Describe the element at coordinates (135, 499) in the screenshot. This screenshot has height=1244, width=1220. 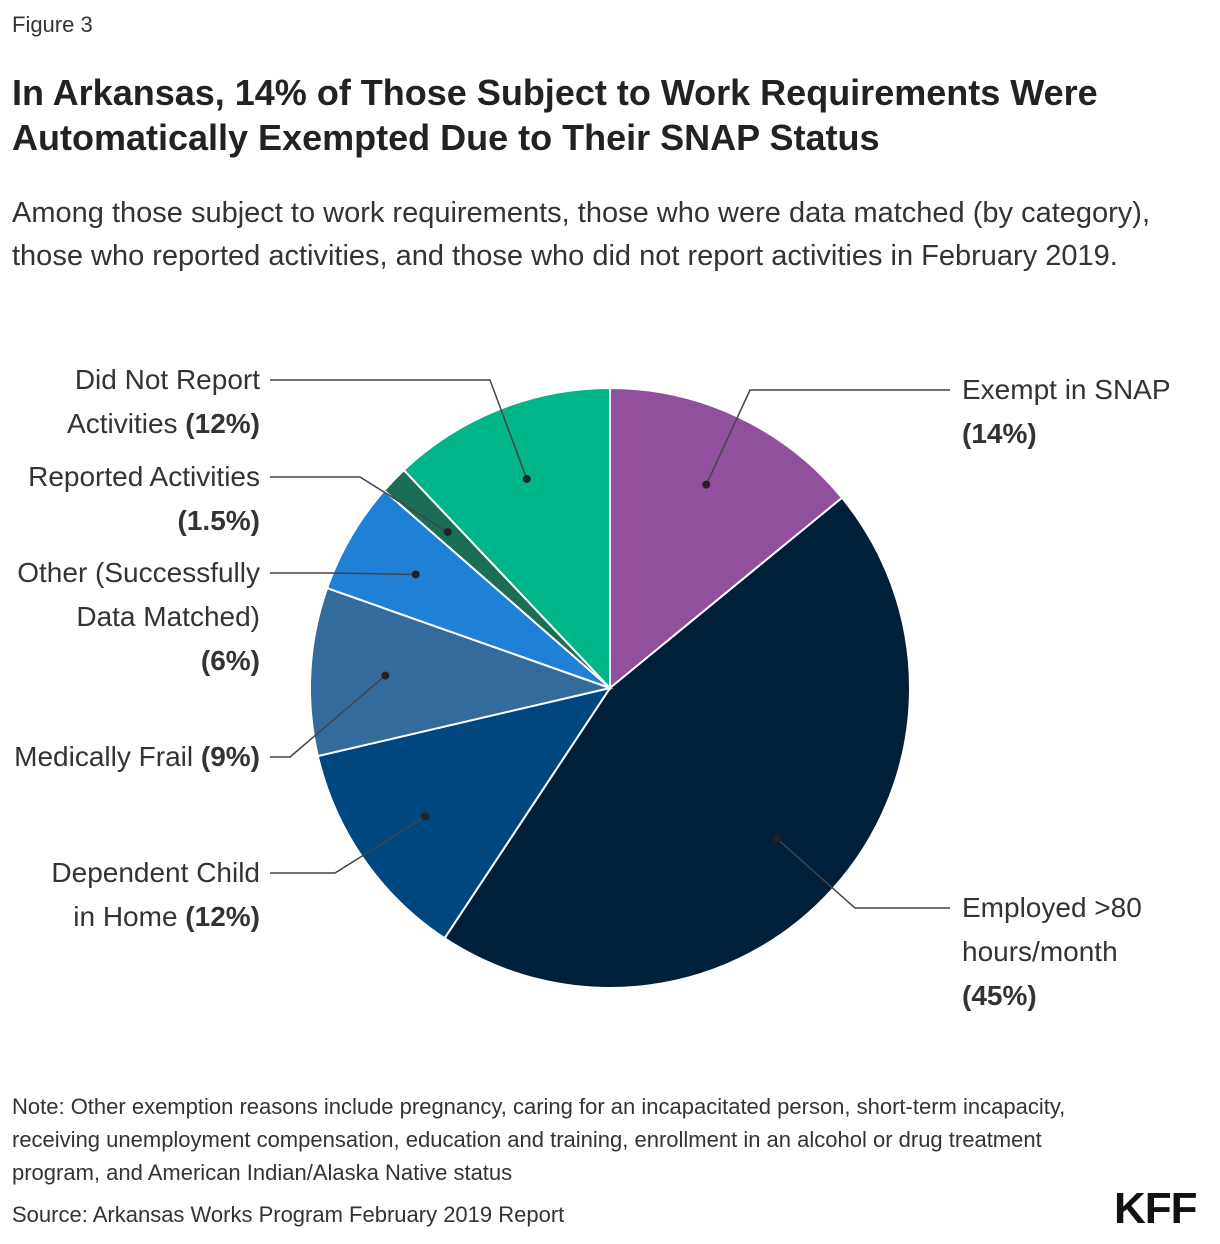
I see `slice-label: Reported Activities (1.5%)` at that location.